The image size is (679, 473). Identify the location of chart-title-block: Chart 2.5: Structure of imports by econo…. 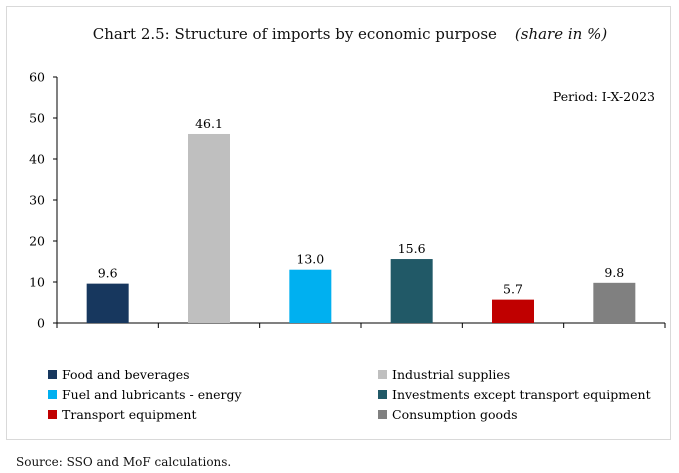
(350, 34).